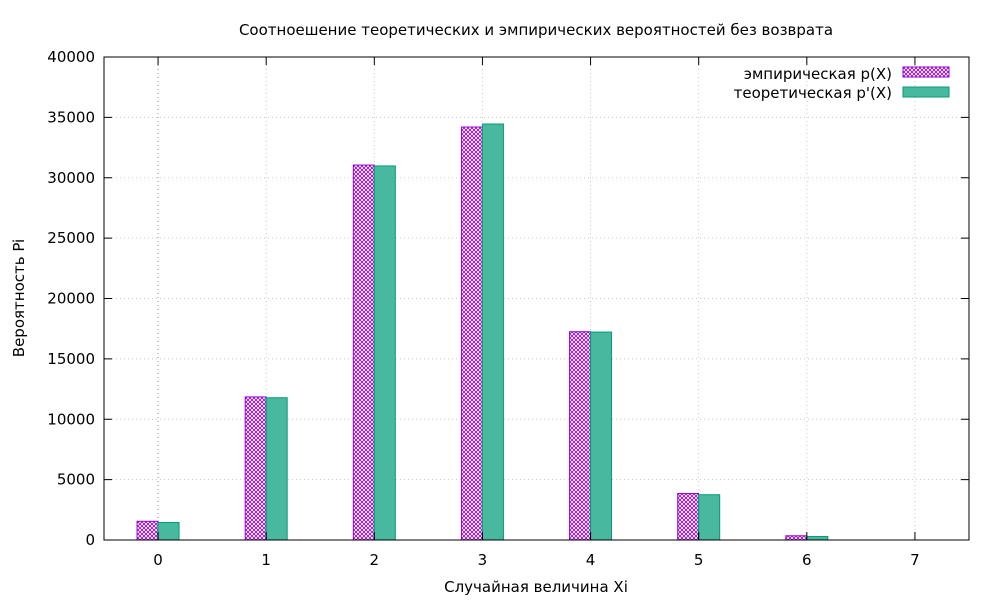 This screenshot has height=600, width=1000. Describe the element at coordinates (71, 57) in the screenshot. I see `y-tick-label: 40000` at that location.